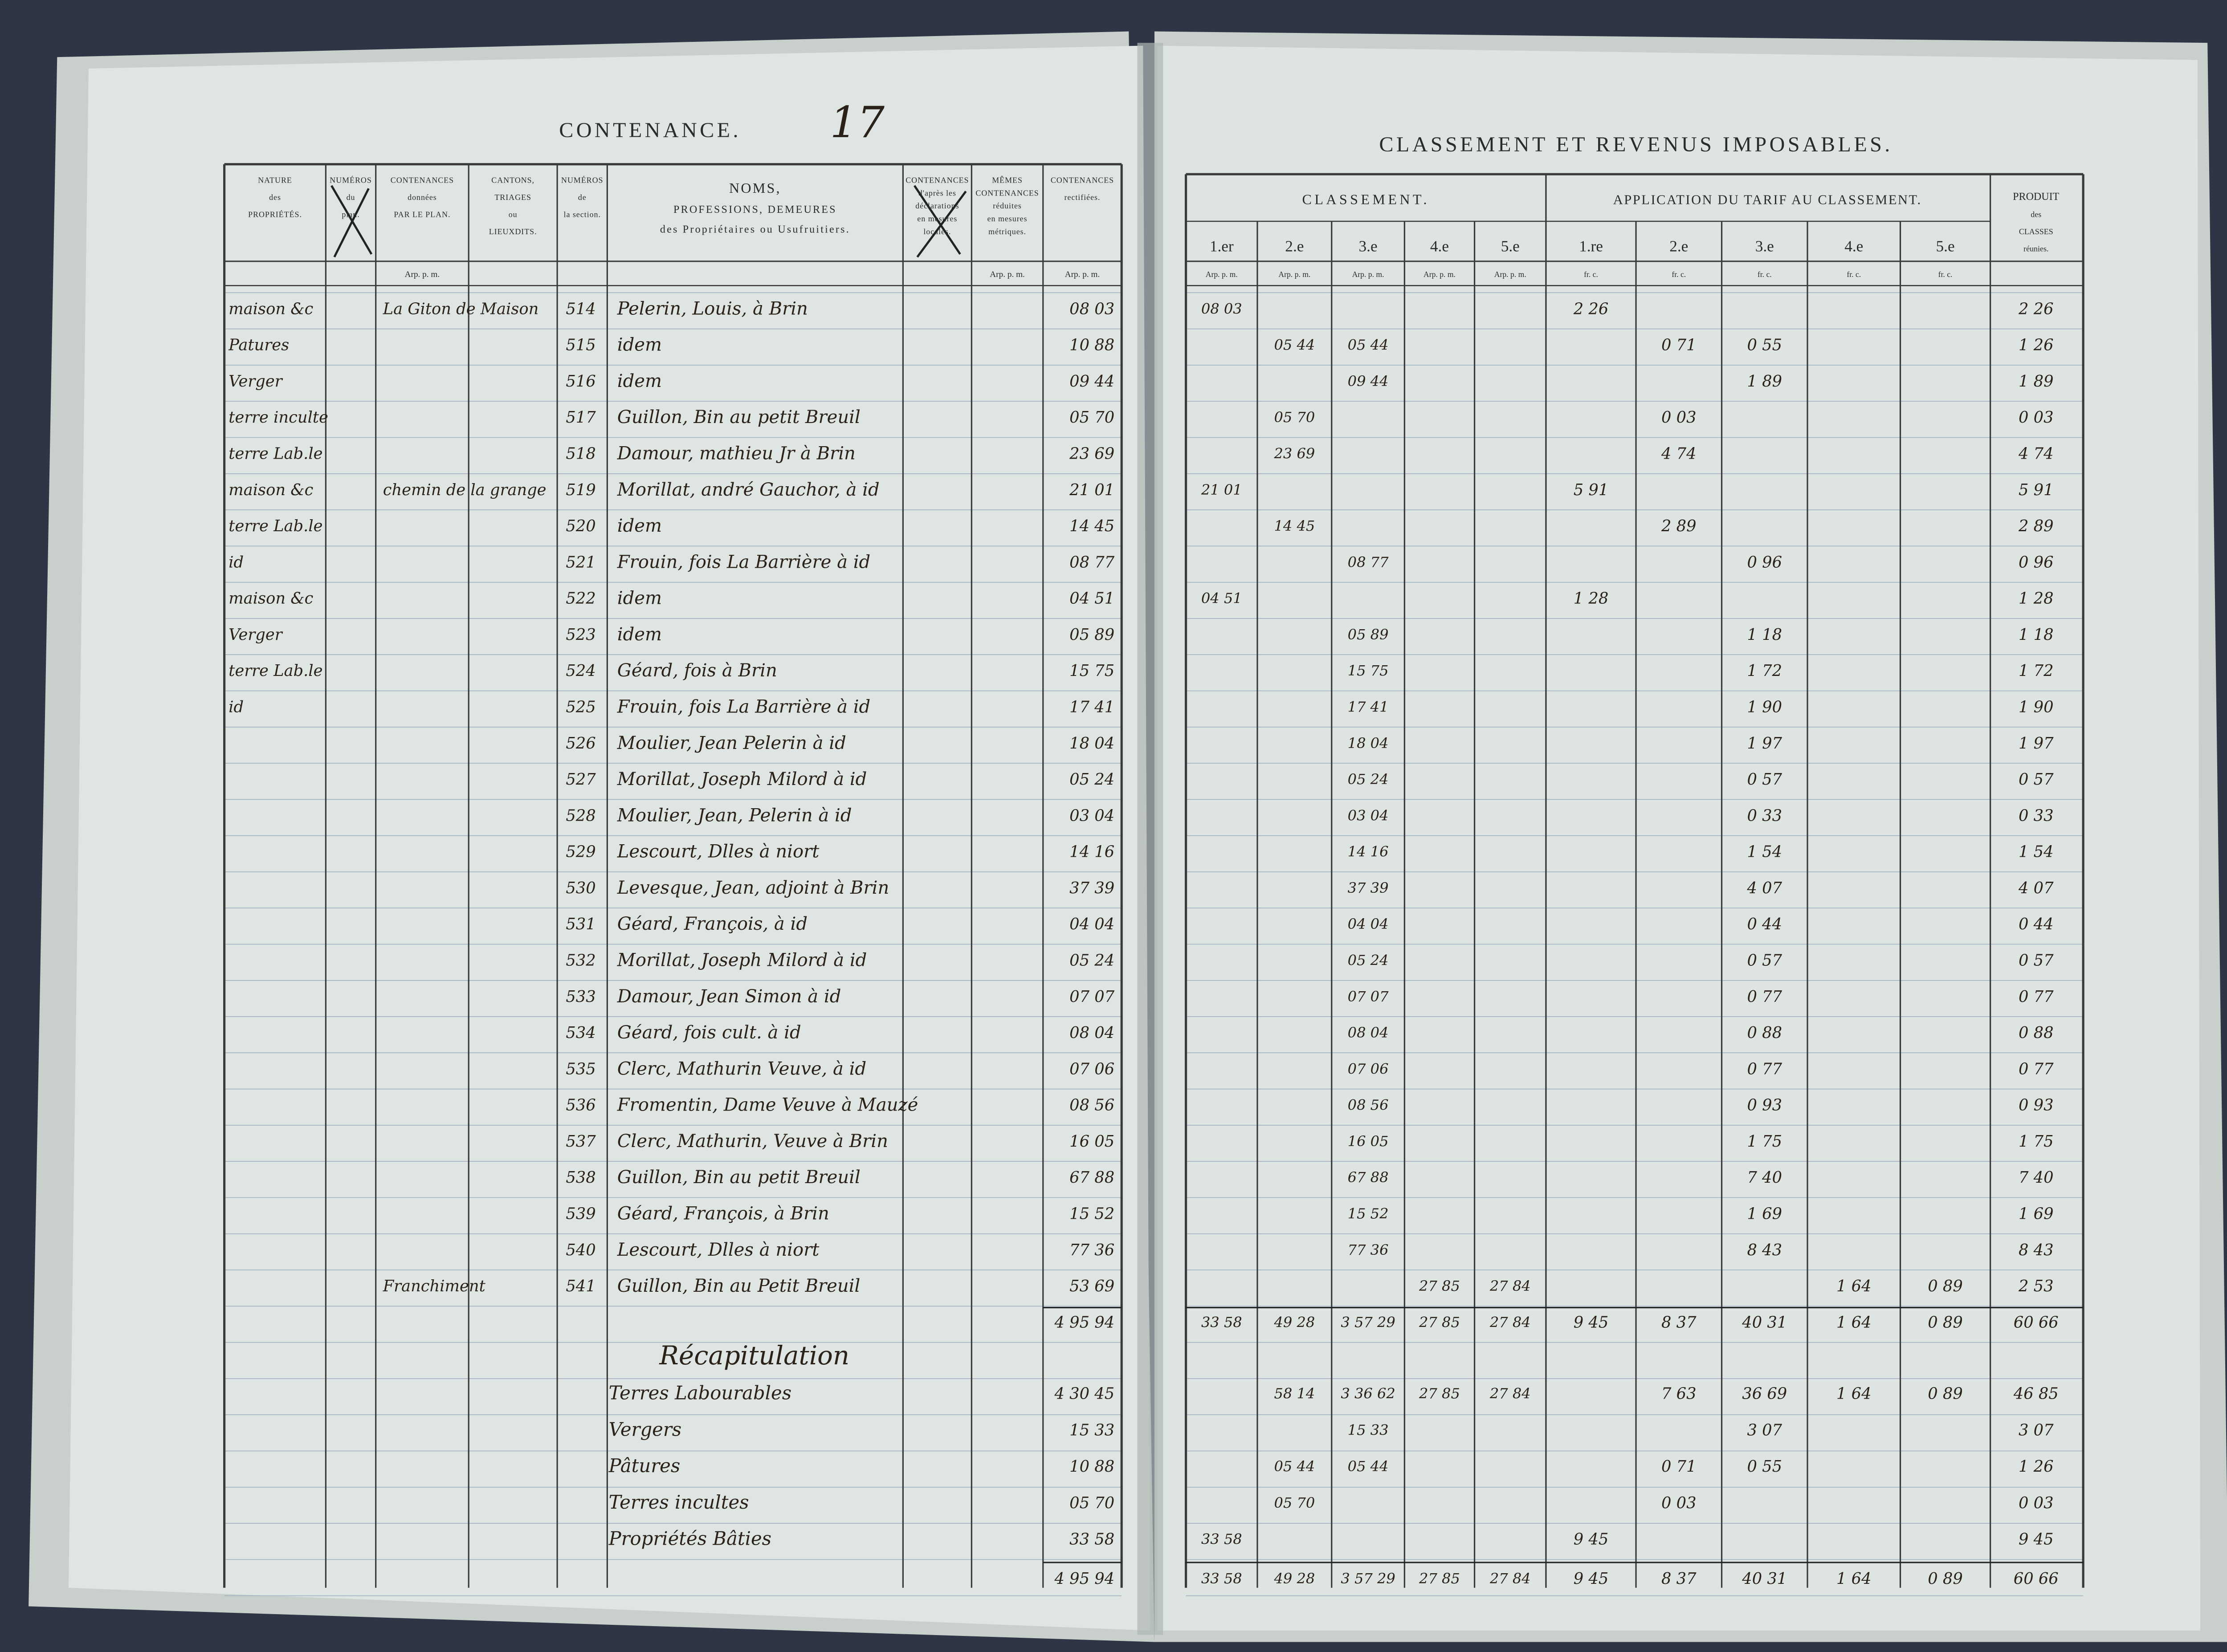  I want to click on product: 8 43, so click(2036, 1250).